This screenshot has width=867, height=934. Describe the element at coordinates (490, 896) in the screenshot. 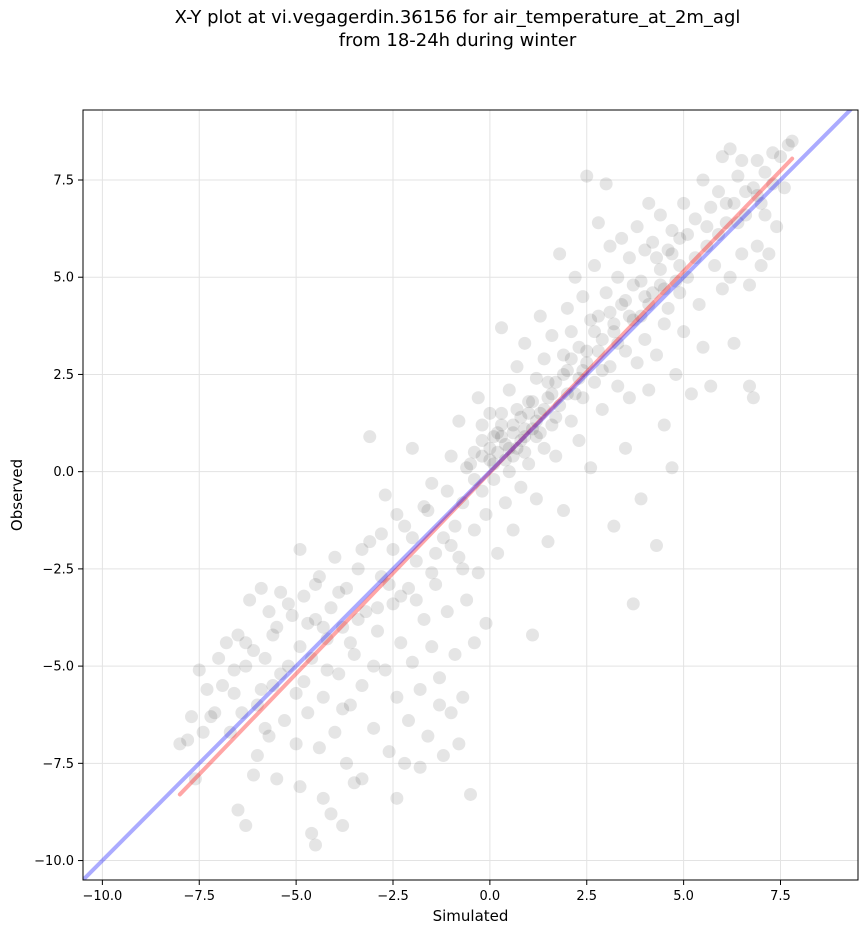

I see `x-tick-label: 0.0` at that location.